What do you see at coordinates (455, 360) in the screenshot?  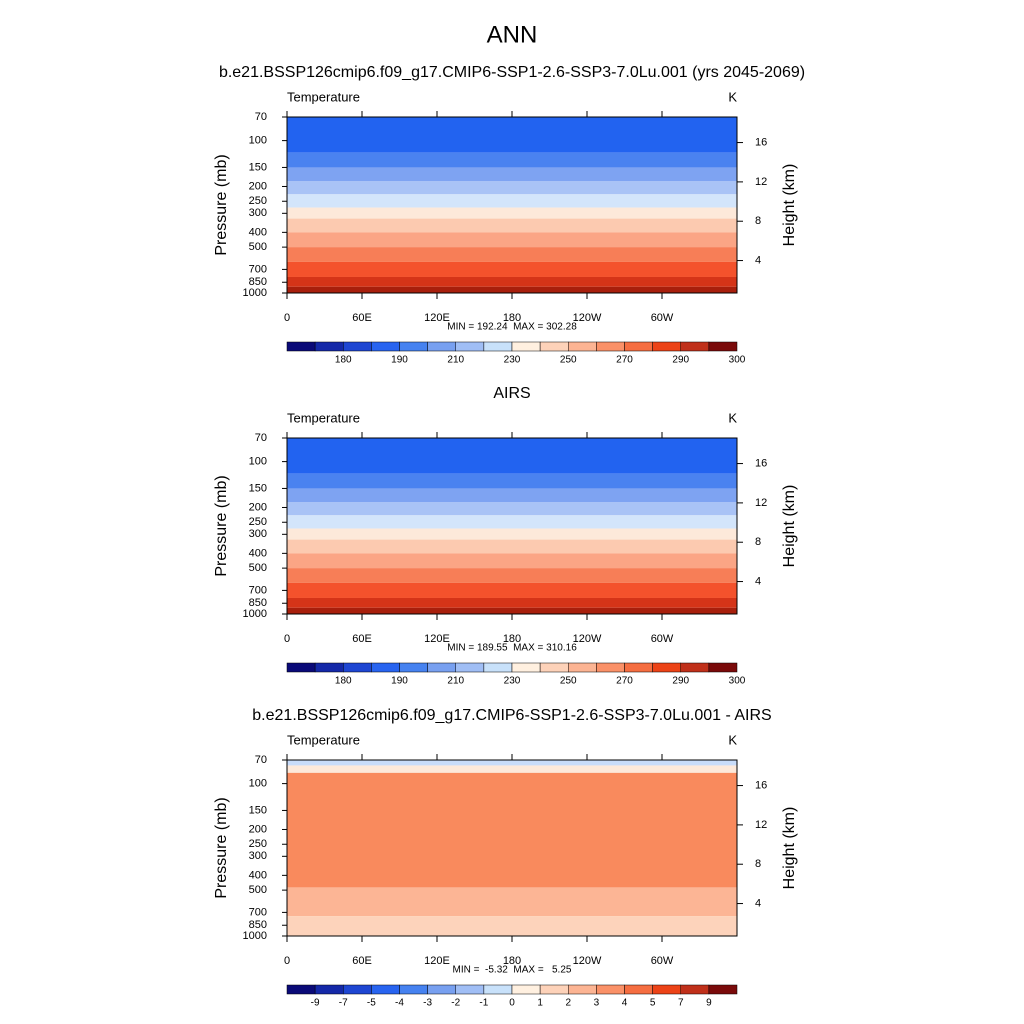 I see `colorbar-label: 210` at bounding box center [455, 360].